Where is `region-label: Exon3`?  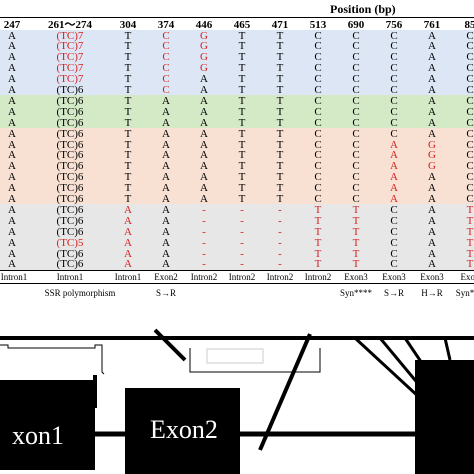 region-label: Exon3 is located at coordinates (356, 276).